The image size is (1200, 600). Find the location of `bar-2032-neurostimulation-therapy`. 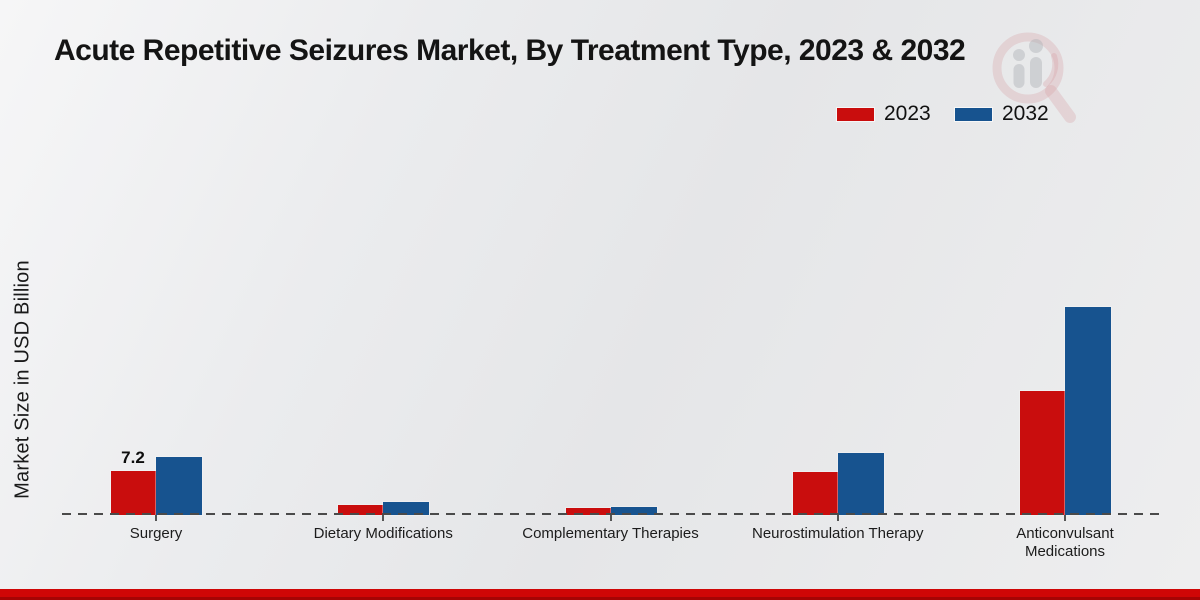

bar-2032-neurostimulation-therapy is located at coordinates (860, 483).